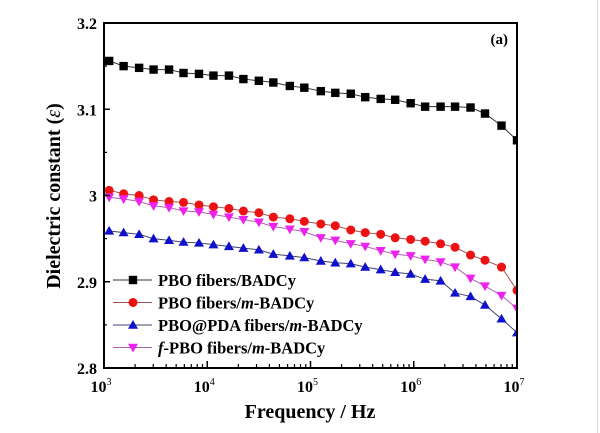 The width and height of the screenshot is (600, 433). I want to click on legend-marker-triangle-up, so click(133, 324).